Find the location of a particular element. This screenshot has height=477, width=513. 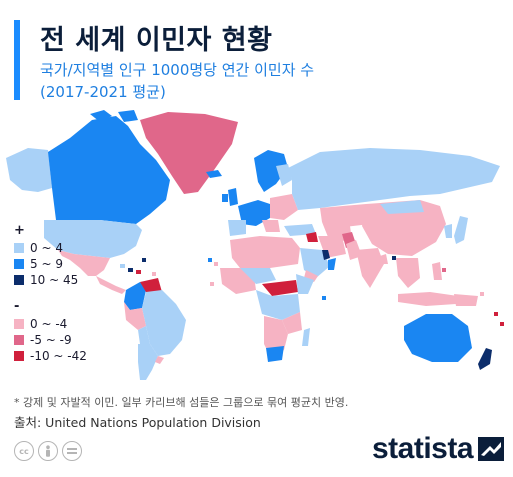

legend-label: 10 ~ 45 is located at coordinates (54, 280).